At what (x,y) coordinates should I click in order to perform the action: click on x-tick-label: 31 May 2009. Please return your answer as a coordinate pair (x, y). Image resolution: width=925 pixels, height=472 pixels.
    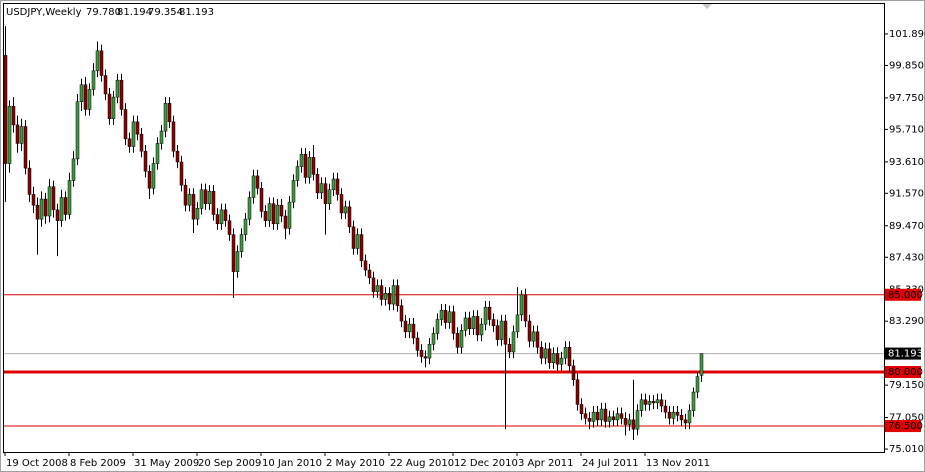
    Looking at the image, I should click on (166, 463).